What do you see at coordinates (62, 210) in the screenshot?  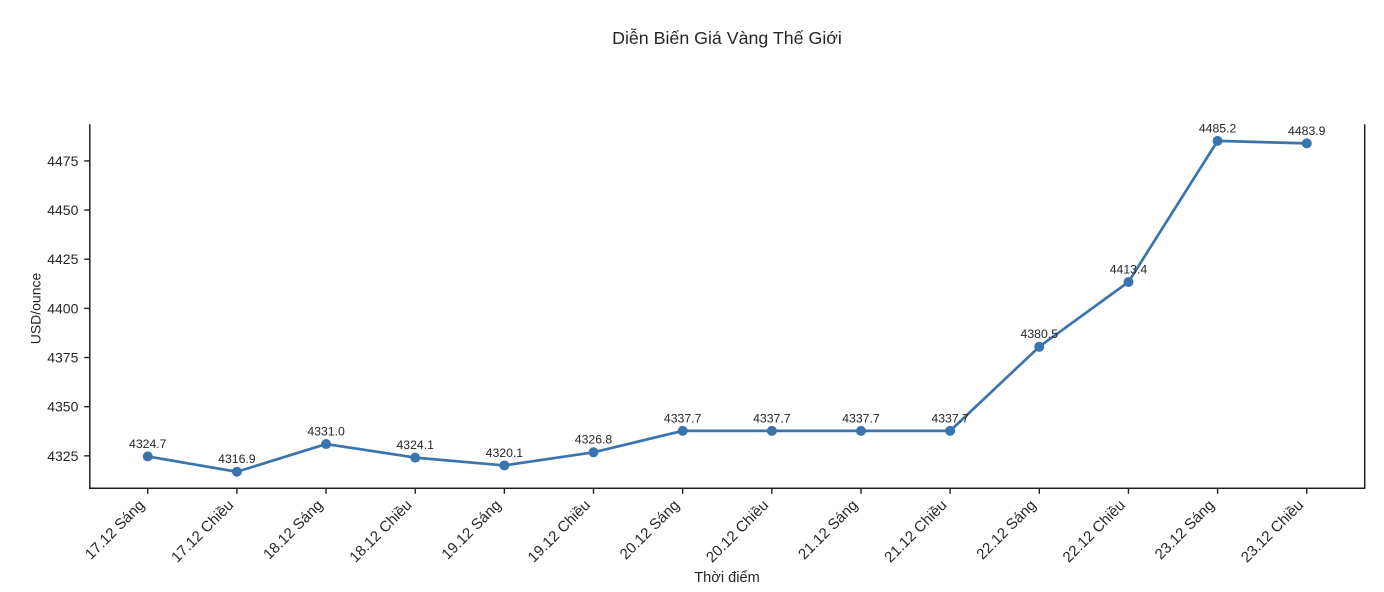 I see `svg-text: 4450` at bounding box center [62, 210].